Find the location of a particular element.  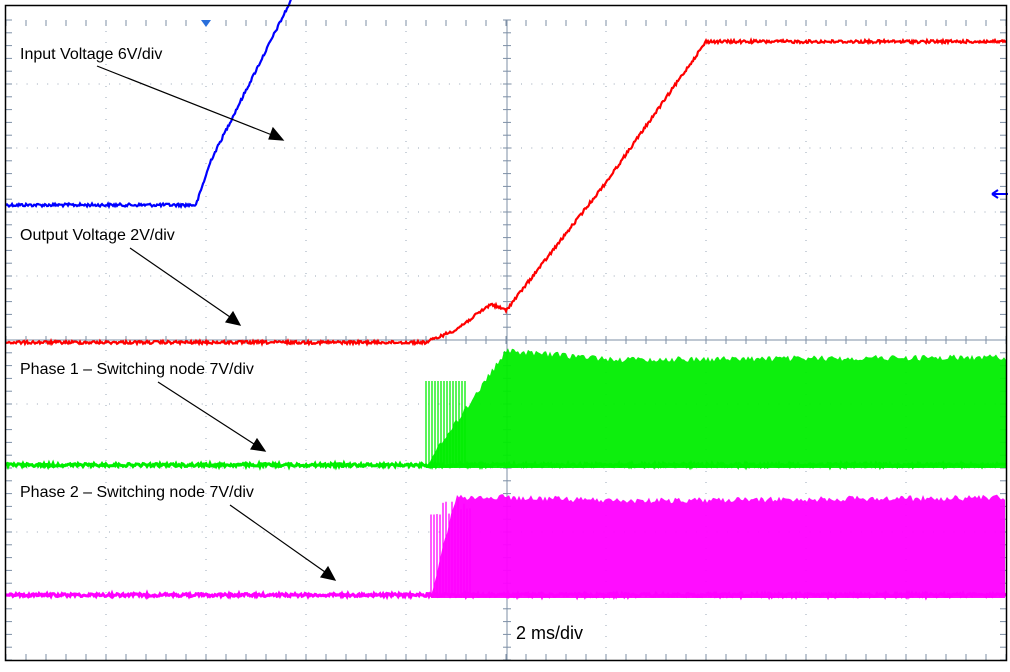

timebase-label: 2 ms/div is located at coordinates (549, 633).